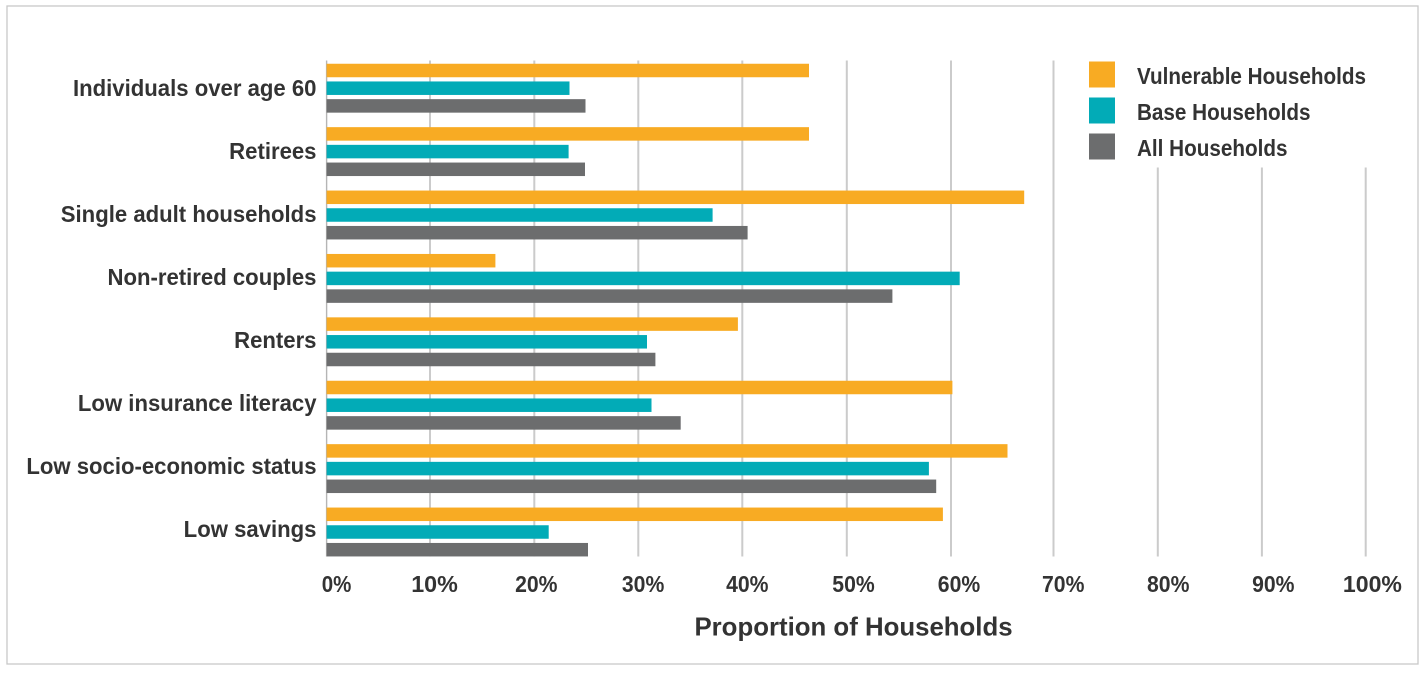  What do you see at coordinates (1223, 112) in the screenshot?
I see `svg-text: Base Households` at bounding box center [1223, 112].